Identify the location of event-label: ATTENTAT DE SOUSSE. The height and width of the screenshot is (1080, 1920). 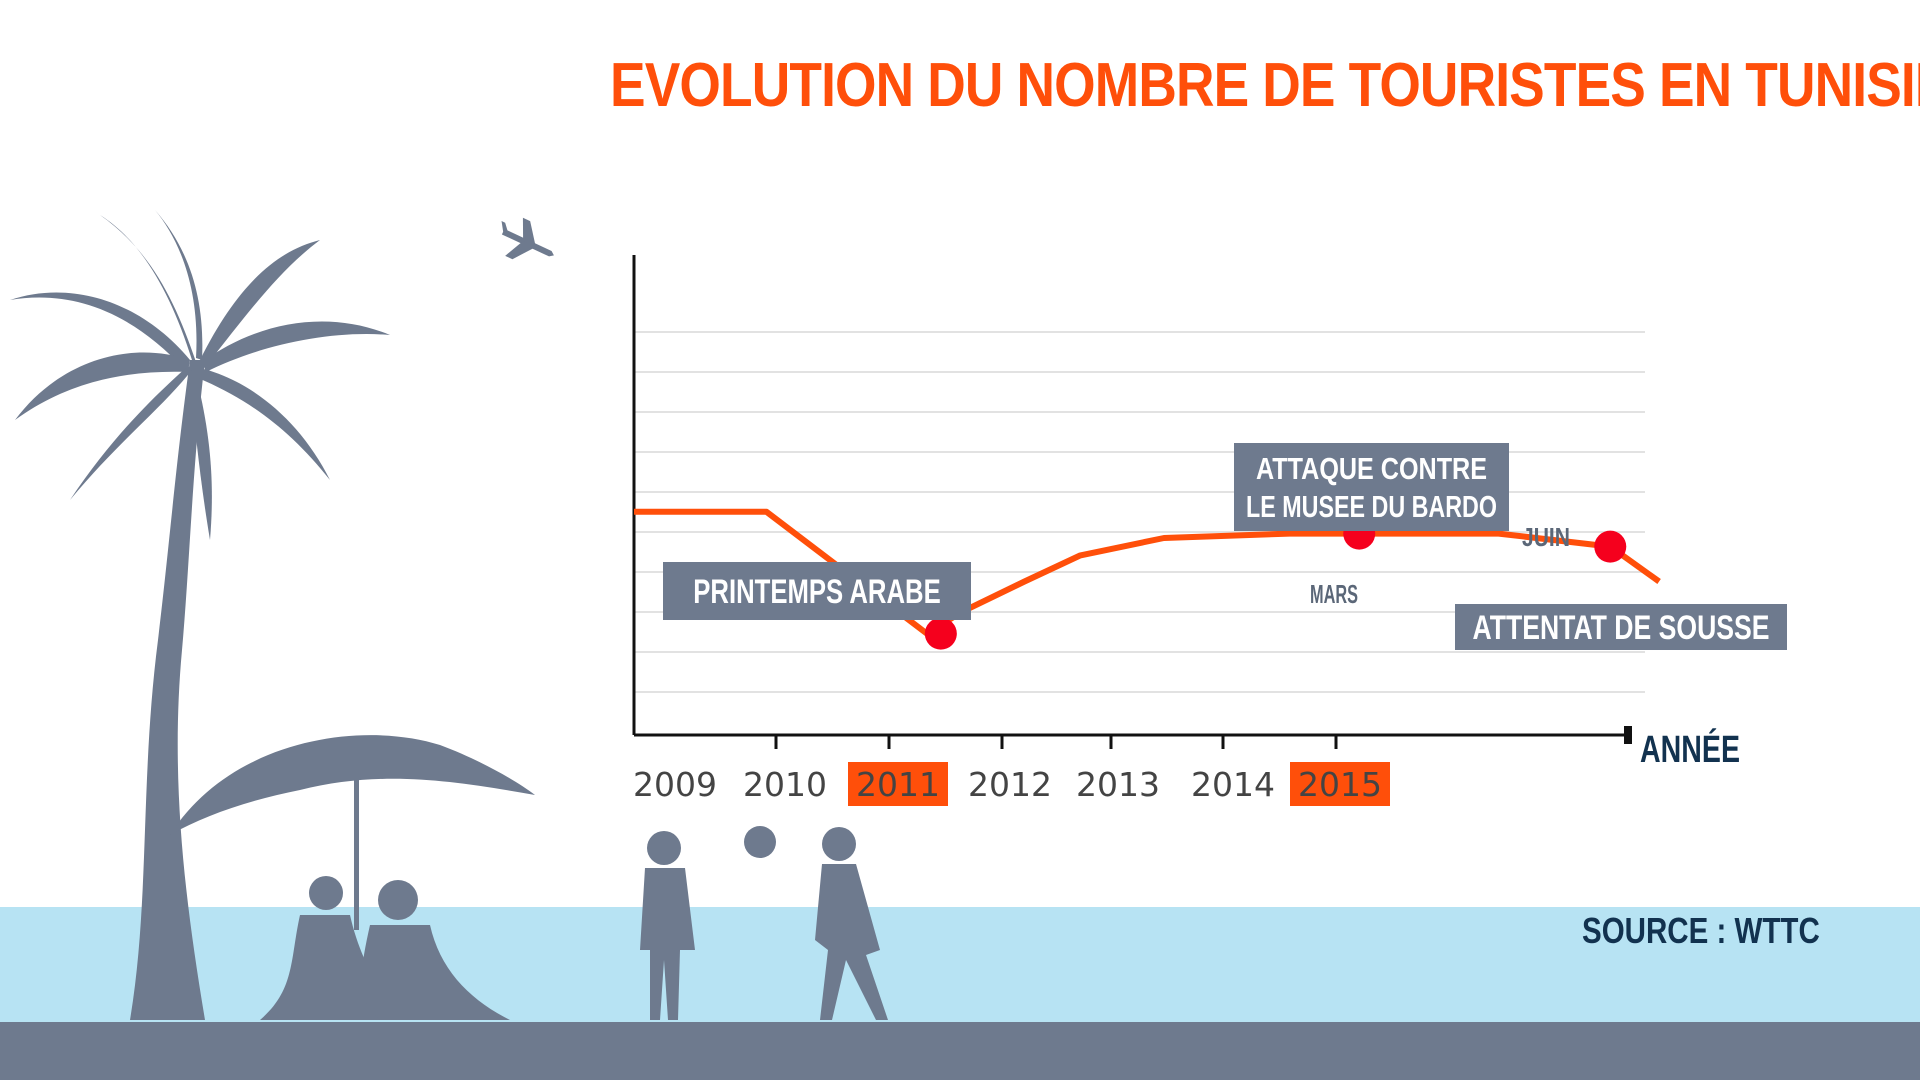
(1621, 628).